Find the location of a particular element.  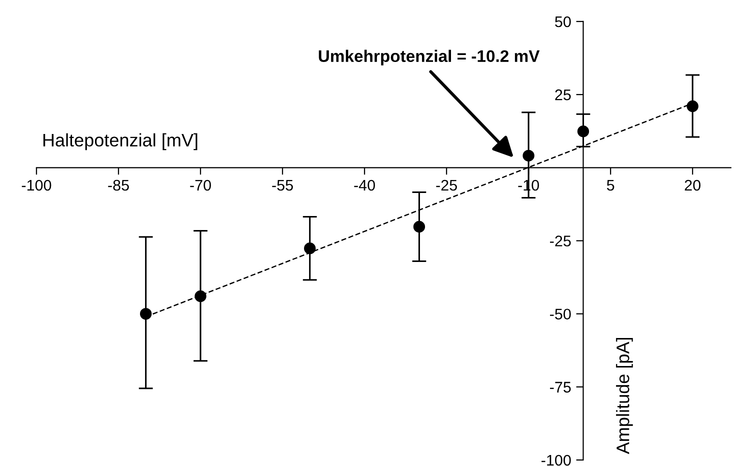

y-tick-label: -50 is located at coordinates (560, 314).